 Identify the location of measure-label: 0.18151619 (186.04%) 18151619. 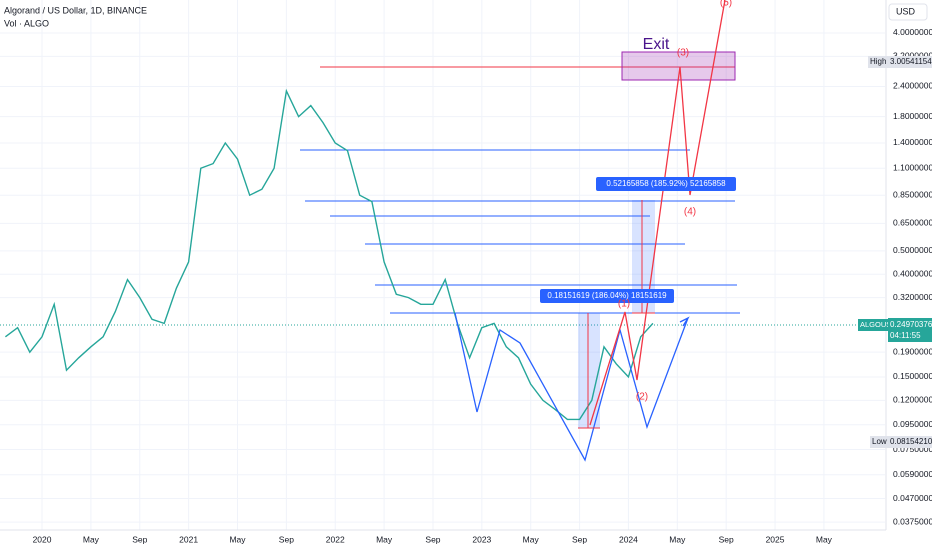
(607, 295).